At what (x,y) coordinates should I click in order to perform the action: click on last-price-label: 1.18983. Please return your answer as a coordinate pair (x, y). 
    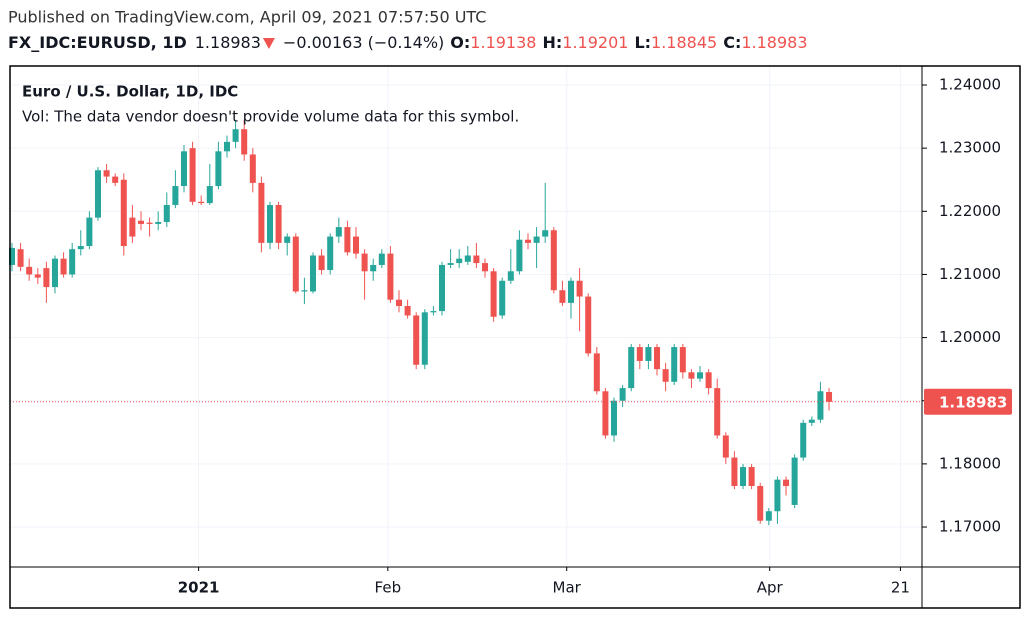
    Looking at the image, I should click on (973, 402).